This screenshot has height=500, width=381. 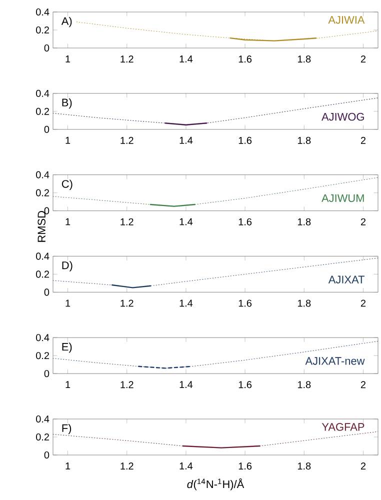 I want to click on annotation: A), so click(x=66, y=22).